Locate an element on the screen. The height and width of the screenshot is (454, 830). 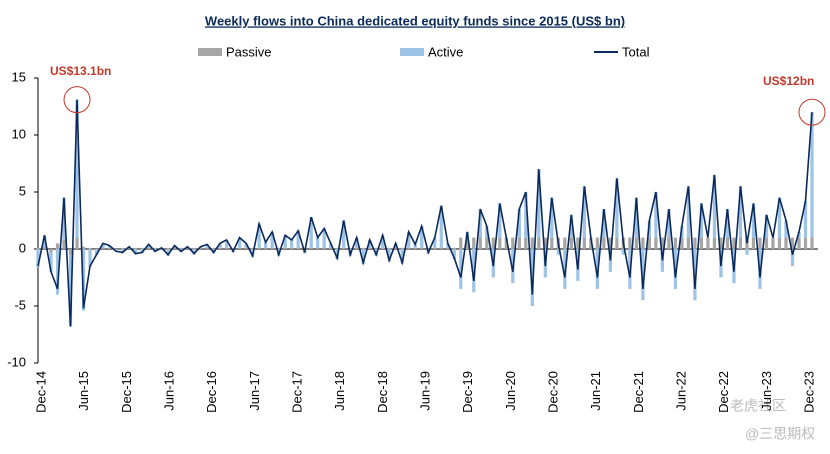
y-tick-label: -10 is located at coordinates (16, 361).